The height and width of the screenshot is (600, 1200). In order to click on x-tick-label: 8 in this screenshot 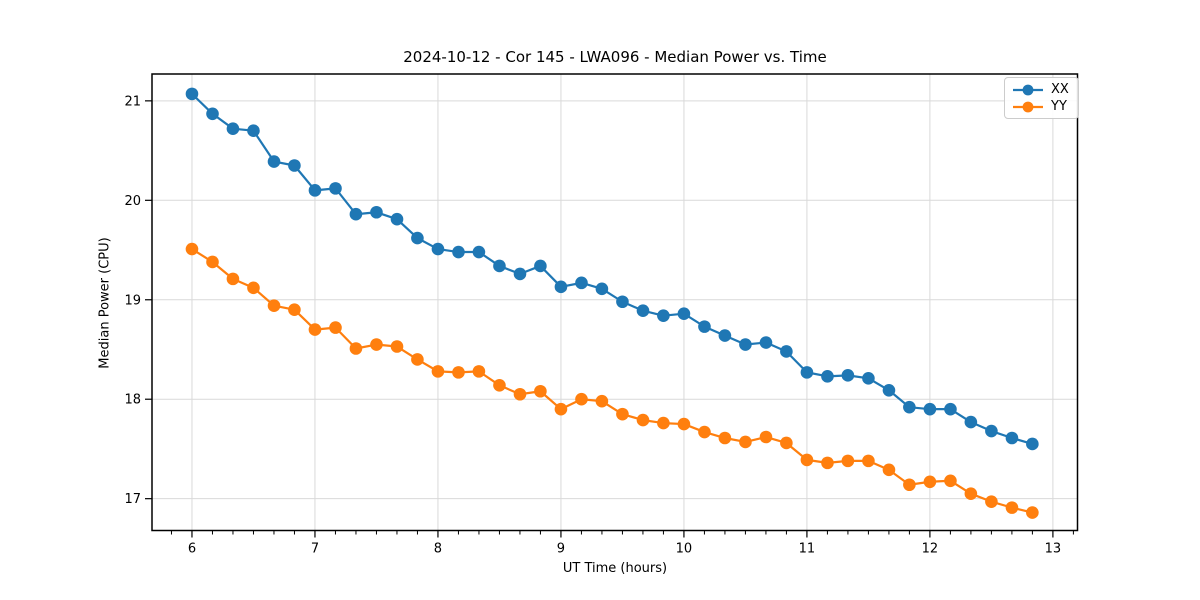, I will do `click(438, 549)`.